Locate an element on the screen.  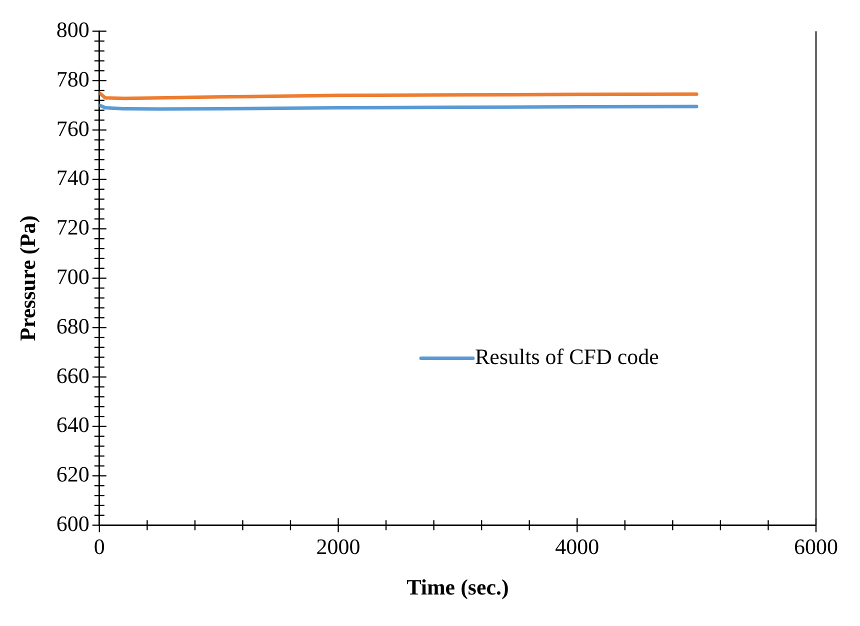
y-tick-label: 620 is located at coordinates (73, 474).